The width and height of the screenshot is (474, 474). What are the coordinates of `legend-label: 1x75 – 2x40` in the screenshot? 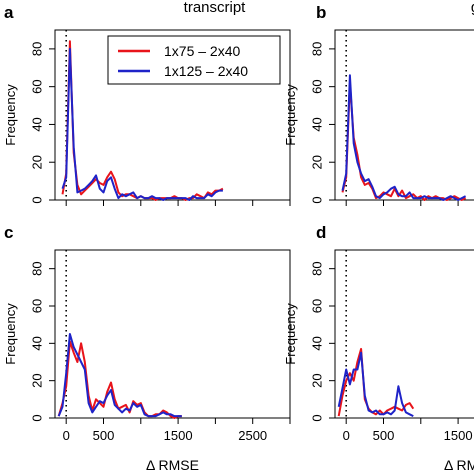 It's located at (202, 51).